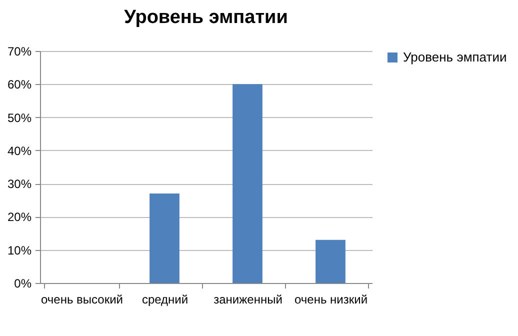 The width and height of the screenshot is (518, 336). Describe the element at coordinates (19, 250) in the screenshot. I see `y-tick-label: 10%` at that location.